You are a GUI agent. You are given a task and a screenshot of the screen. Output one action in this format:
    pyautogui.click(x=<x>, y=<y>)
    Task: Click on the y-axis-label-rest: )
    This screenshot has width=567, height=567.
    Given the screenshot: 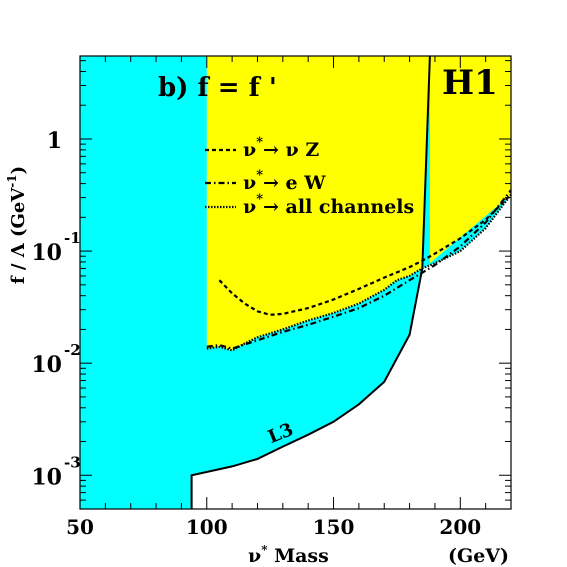 What is the action you would take?
    pyautogui.click(x=18, y=170)
    